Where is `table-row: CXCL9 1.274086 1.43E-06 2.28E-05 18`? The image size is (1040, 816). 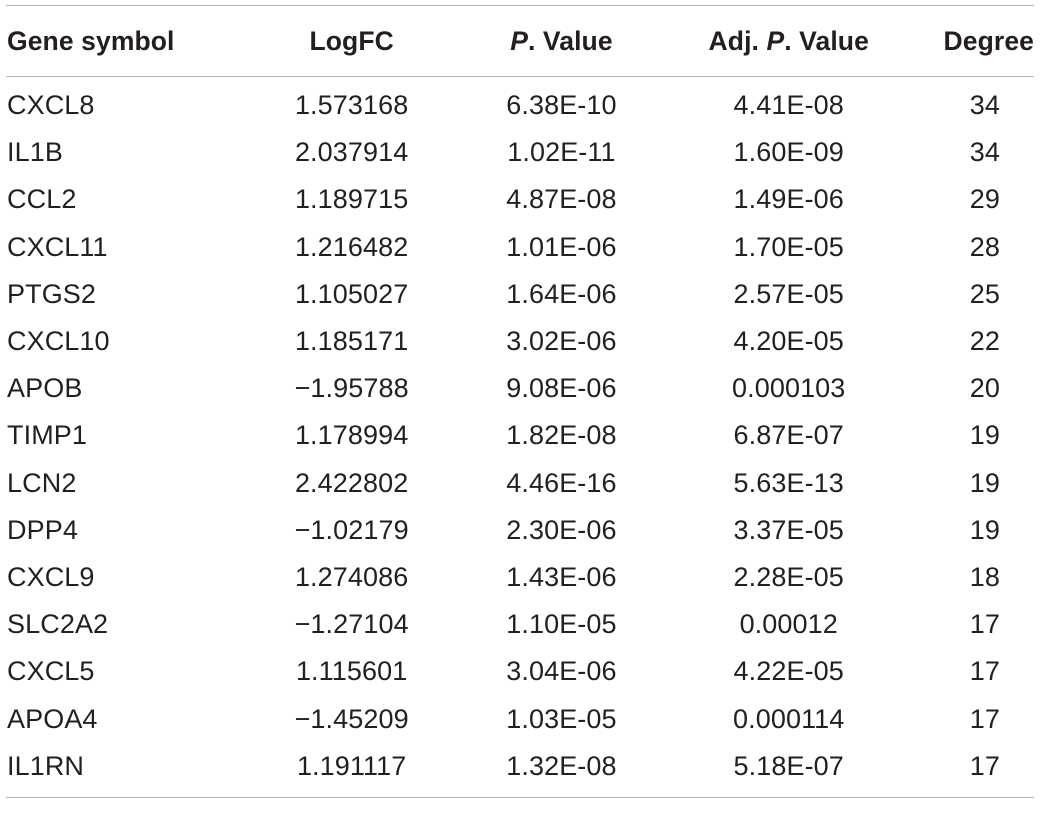 table-row: CXCL9 1.274086 1.43E-06 2.28E-05 18 is located at coordinates (520, 577).